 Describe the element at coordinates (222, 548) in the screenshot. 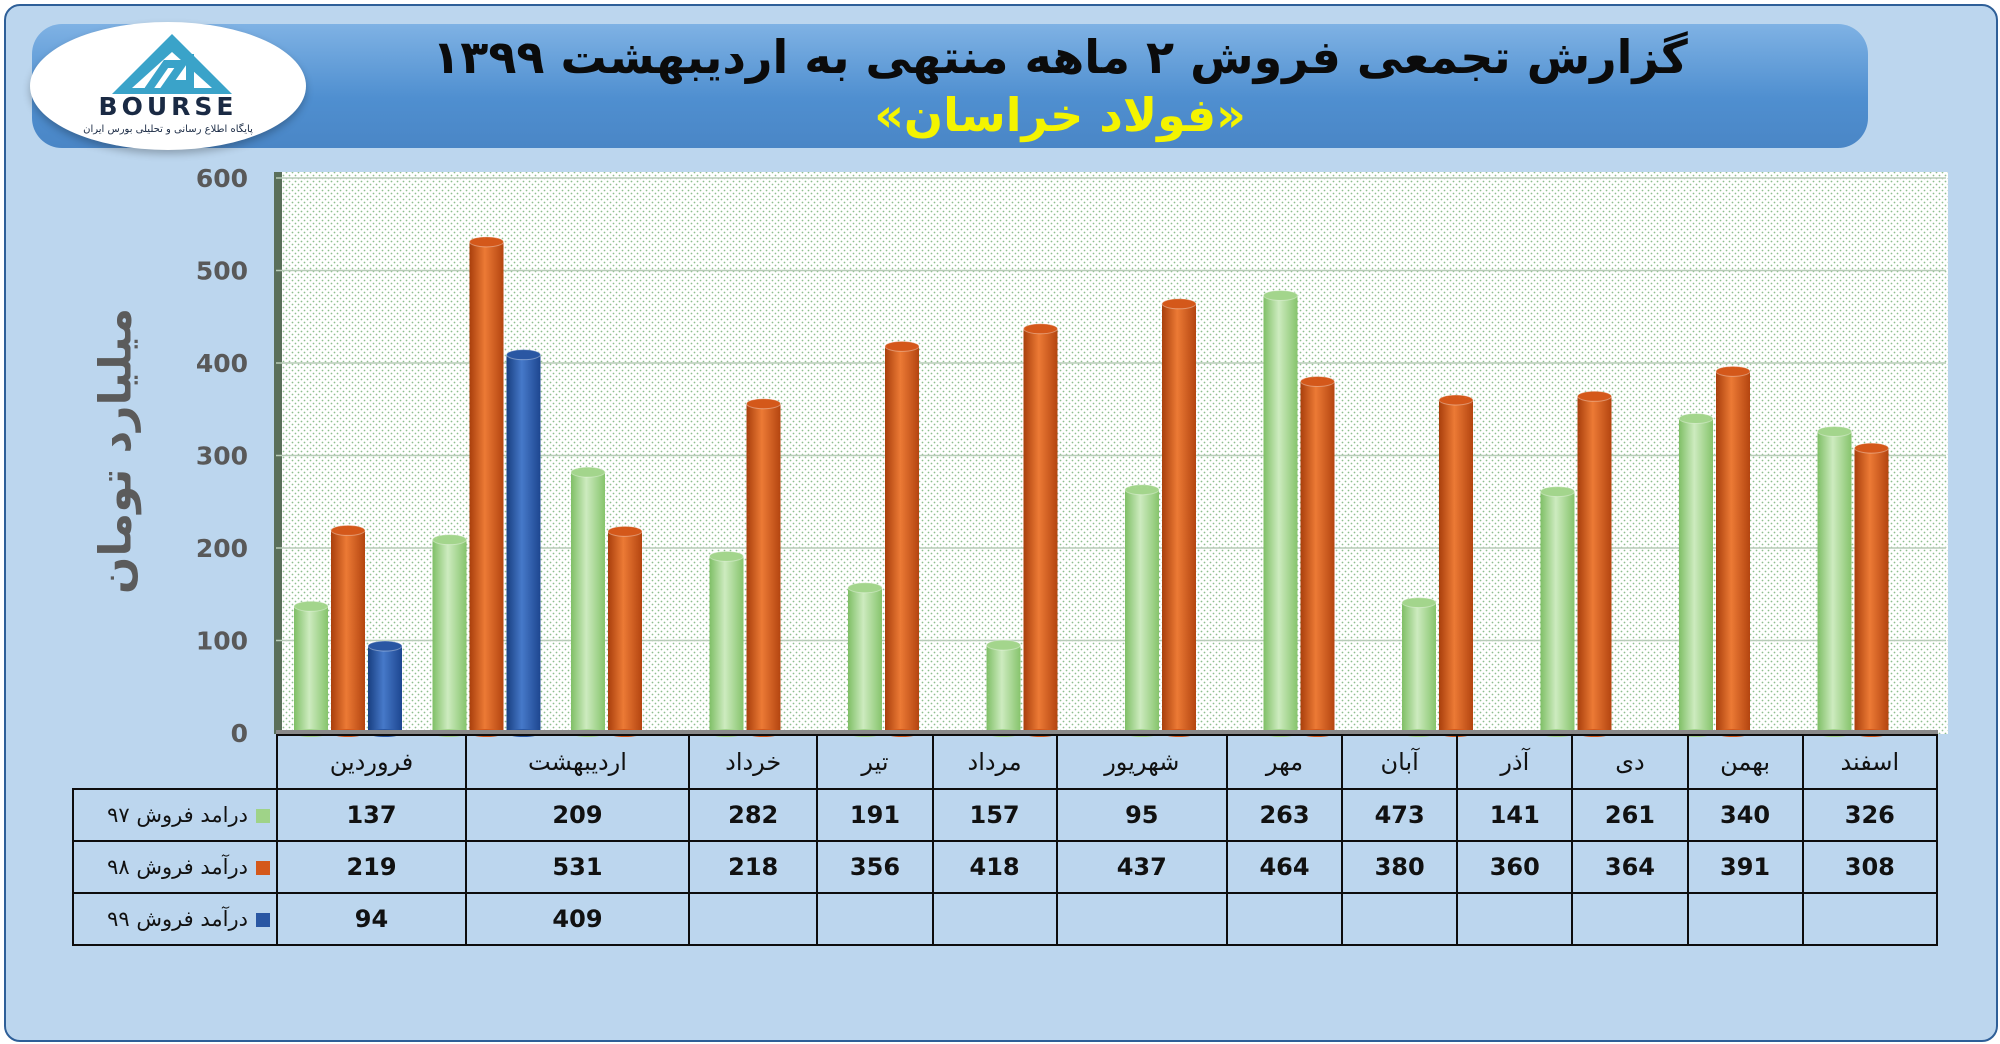

I see `y-tick-label: 200` at that location.